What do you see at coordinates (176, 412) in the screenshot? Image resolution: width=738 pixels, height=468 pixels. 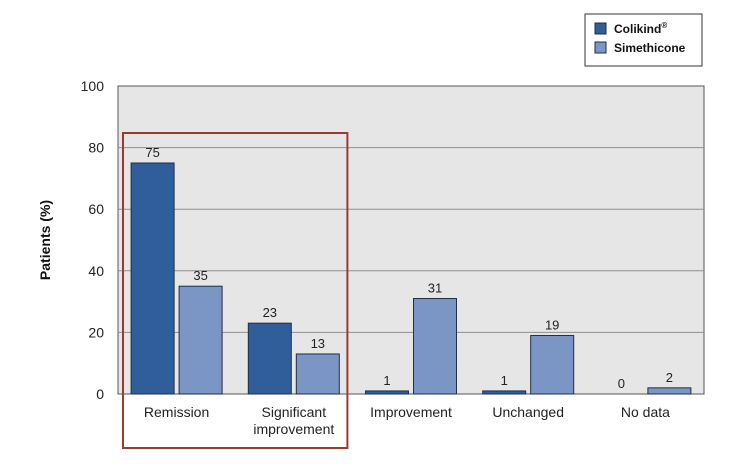 I see `x-tick-label: Remission` at bounding box center [176, 412].